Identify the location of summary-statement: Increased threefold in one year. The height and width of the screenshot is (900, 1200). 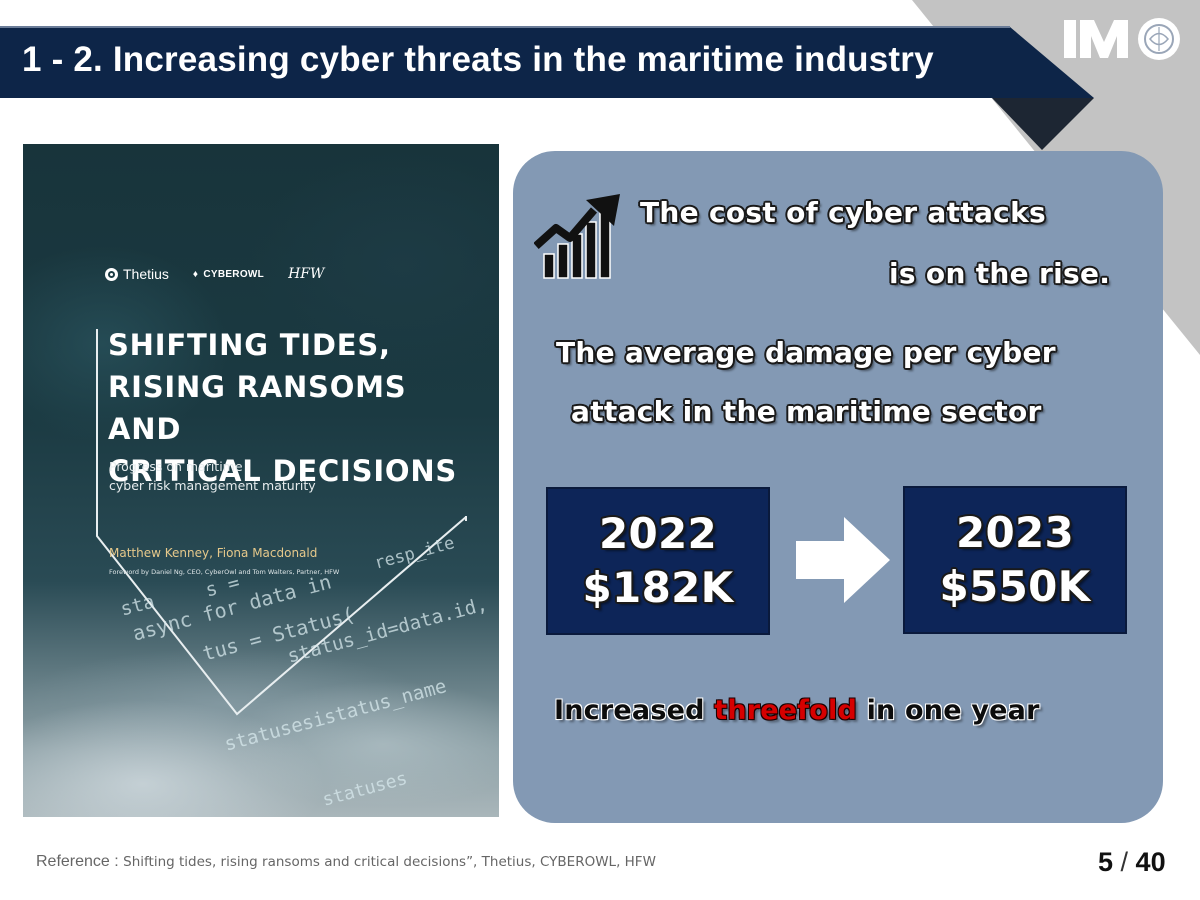
(797, 710).